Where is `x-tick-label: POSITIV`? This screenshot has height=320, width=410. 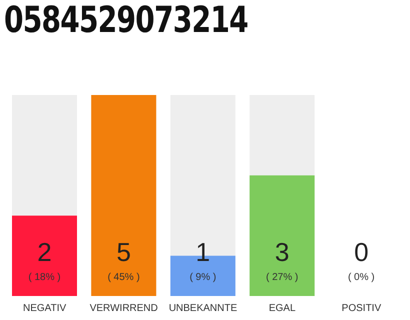
x-tick-label: POSITIV is located at coordinates (362, 308).